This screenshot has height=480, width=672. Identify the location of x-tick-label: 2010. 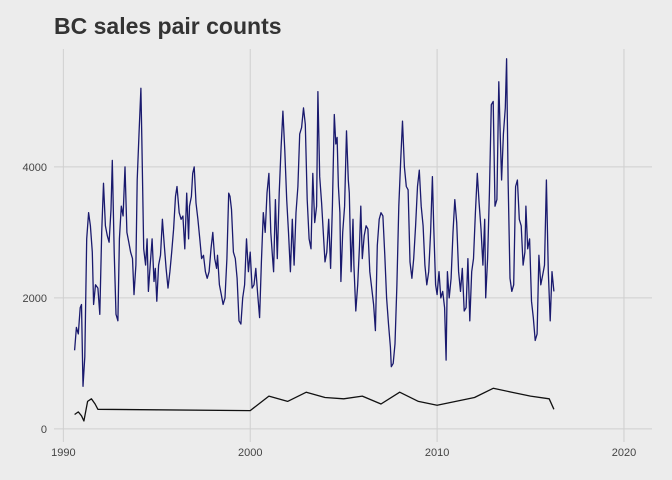
(437, 453).